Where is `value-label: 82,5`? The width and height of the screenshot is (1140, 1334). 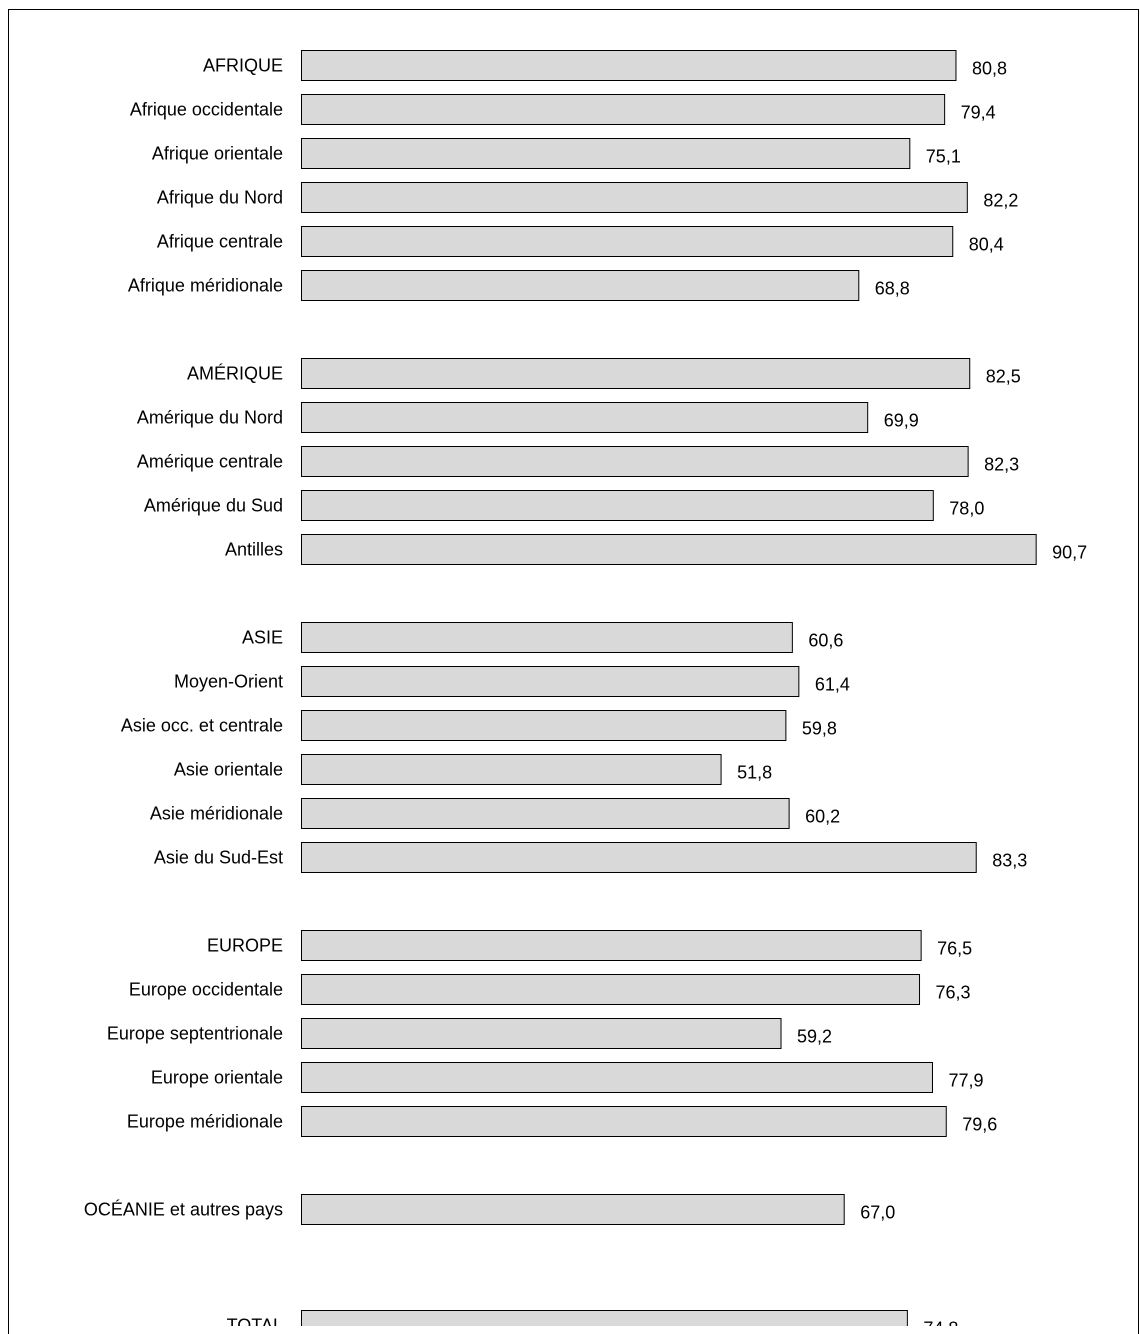
value-label: 82,5 is located at coordinates (1003, 377).